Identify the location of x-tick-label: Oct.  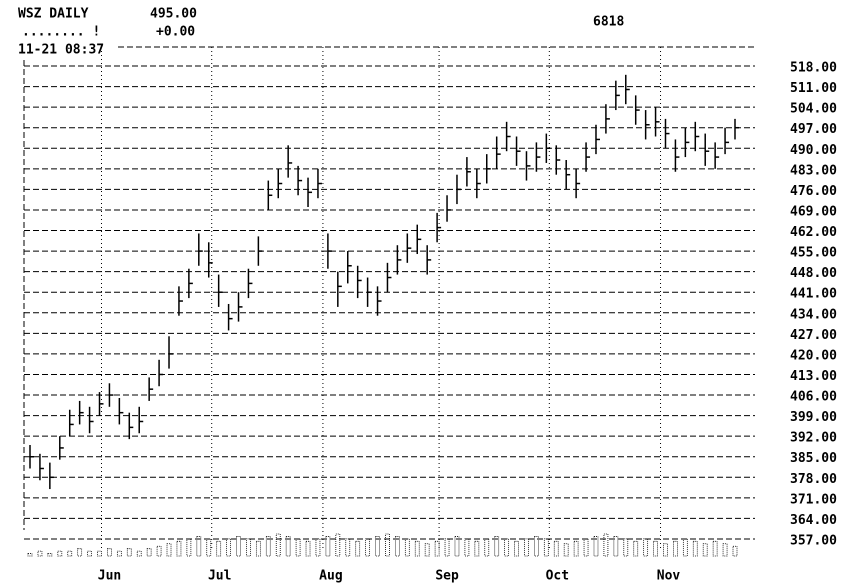
(557, 576).